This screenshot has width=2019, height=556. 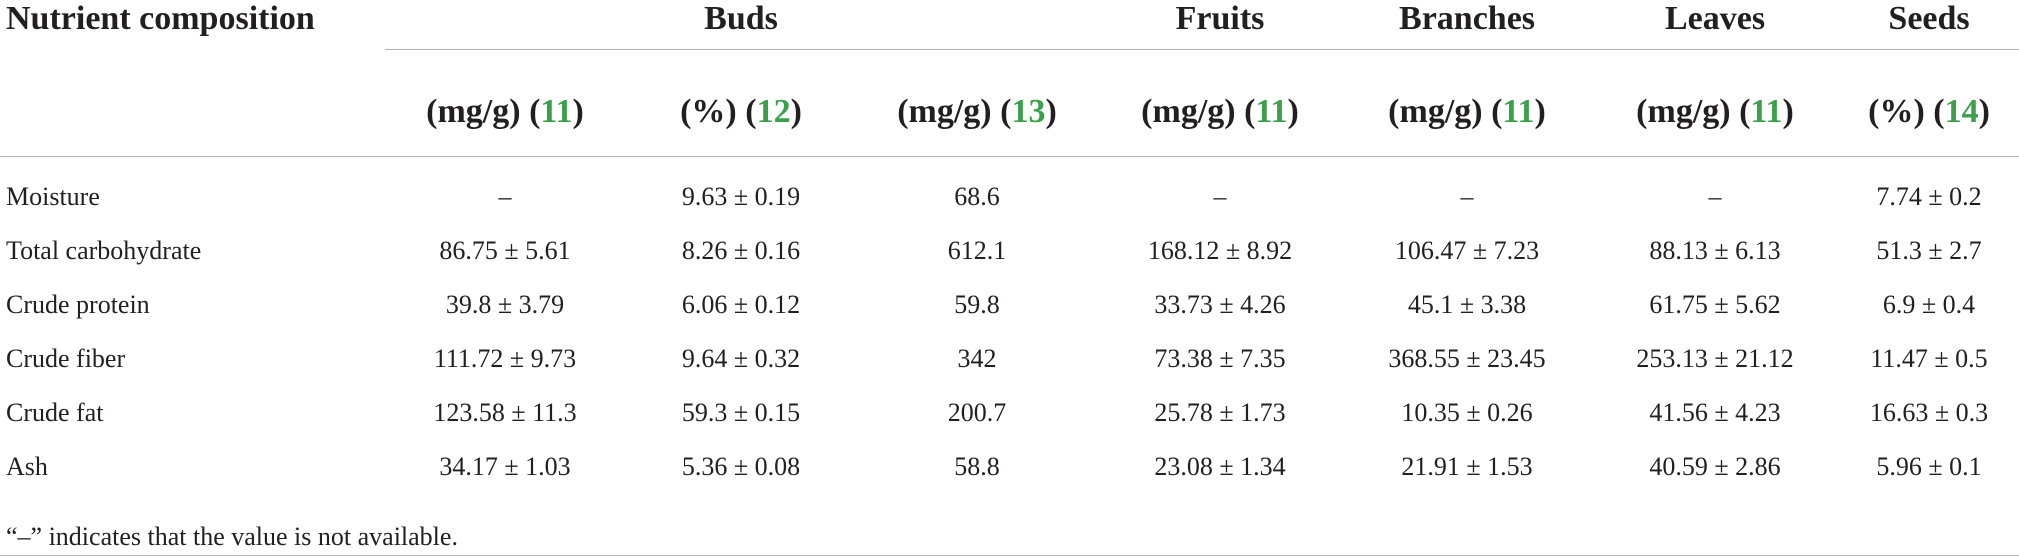 What do you see at coordinates (1467, 412) in the screenshot?
I see `table-cell: 10.35 ± 0.26` at bounding box center [1467, 412].